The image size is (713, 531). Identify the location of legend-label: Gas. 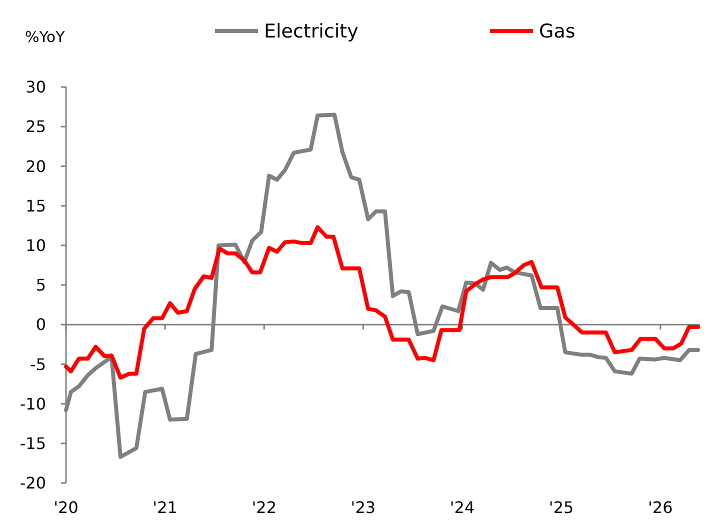
(557, 31).